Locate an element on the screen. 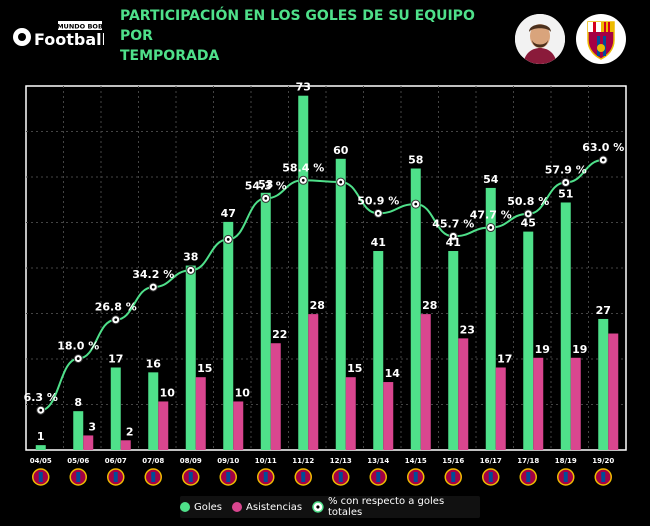  data-label-asistencias: 19 is located at coordinates (542, 349).